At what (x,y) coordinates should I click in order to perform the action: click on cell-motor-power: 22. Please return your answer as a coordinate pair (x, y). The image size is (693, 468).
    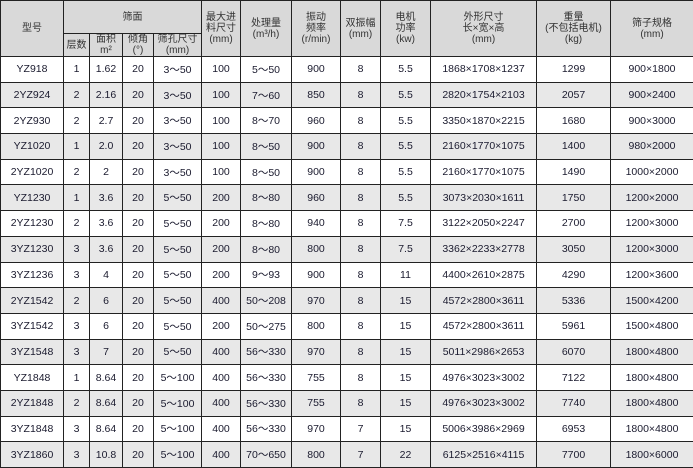
    Looking at the image, I should click on (406, 455).